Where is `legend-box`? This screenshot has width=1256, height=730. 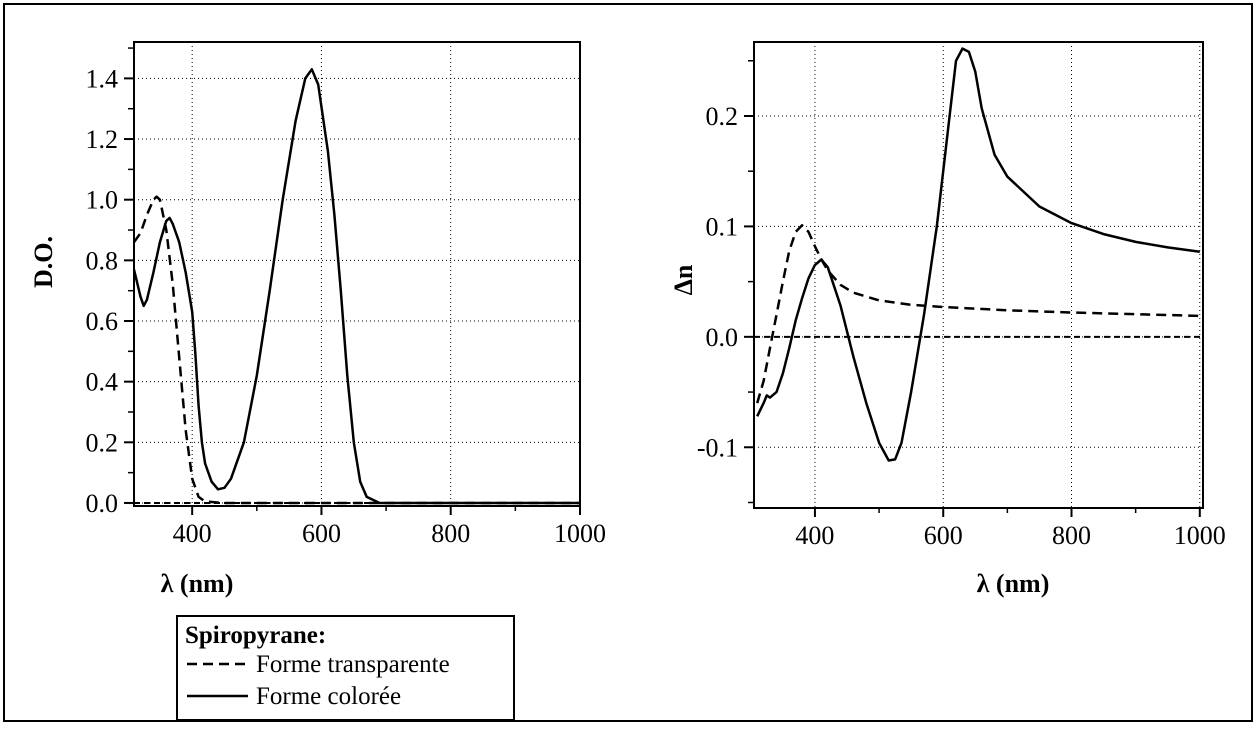 legend-box is located at coordinates (345, 668).